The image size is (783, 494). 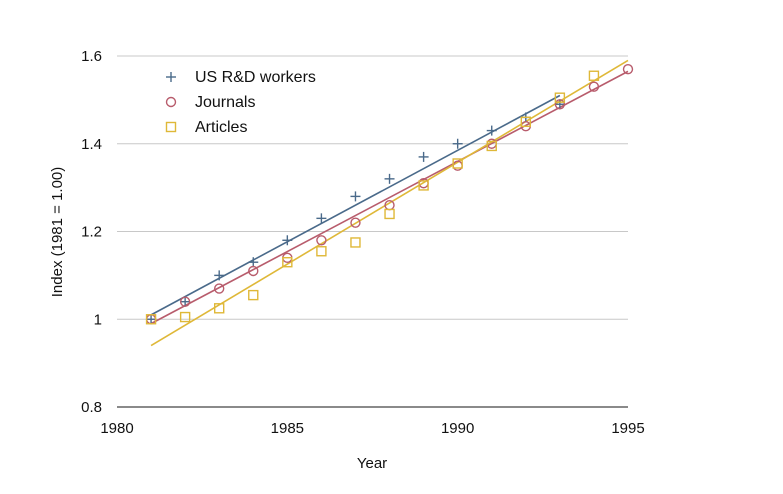 I want to click on x-tick-label: 1980, so click(x=116, y=428).